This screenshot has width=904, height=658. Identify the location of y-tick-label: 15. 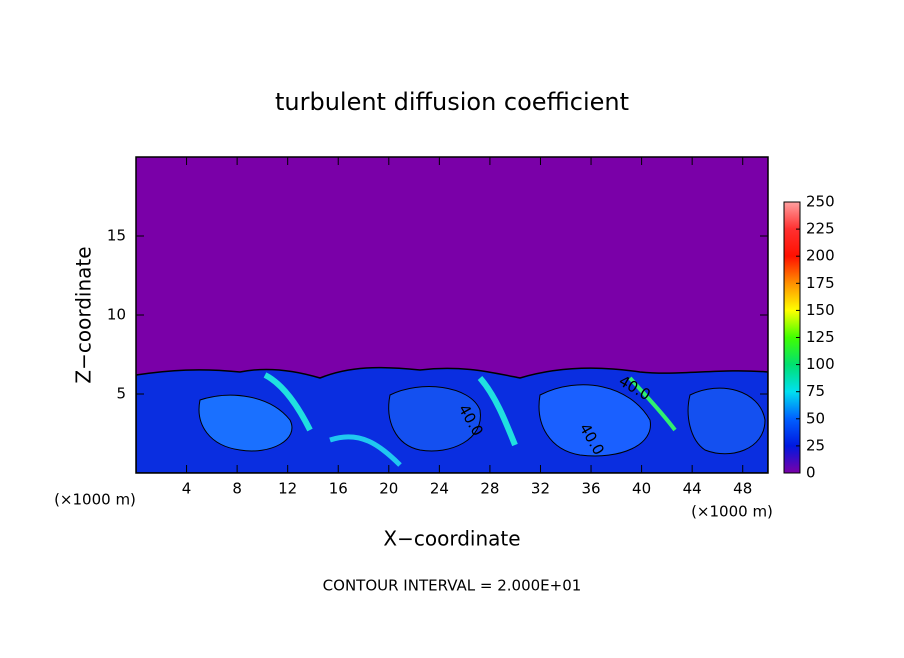
(116, 236).